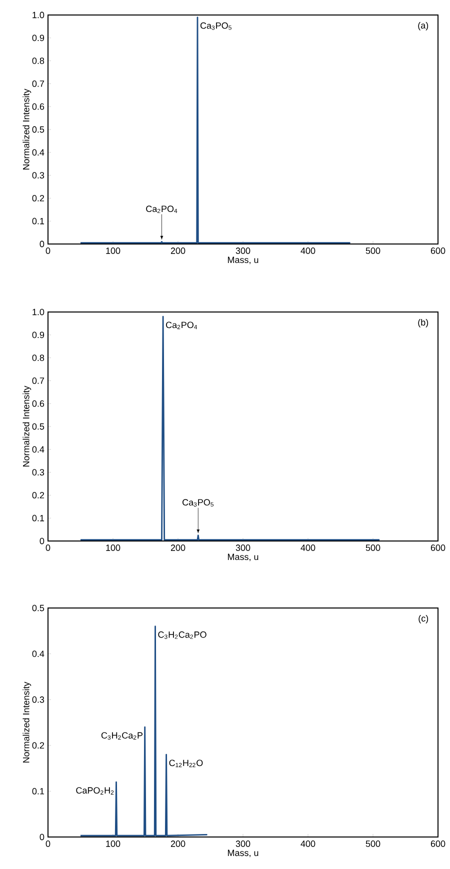 The height and width of the screenshot is (869, 450). What do you see at coordinates (423, 26) in the screenshot?
I see `annotation: (a)` at bounding box center [423, 26].